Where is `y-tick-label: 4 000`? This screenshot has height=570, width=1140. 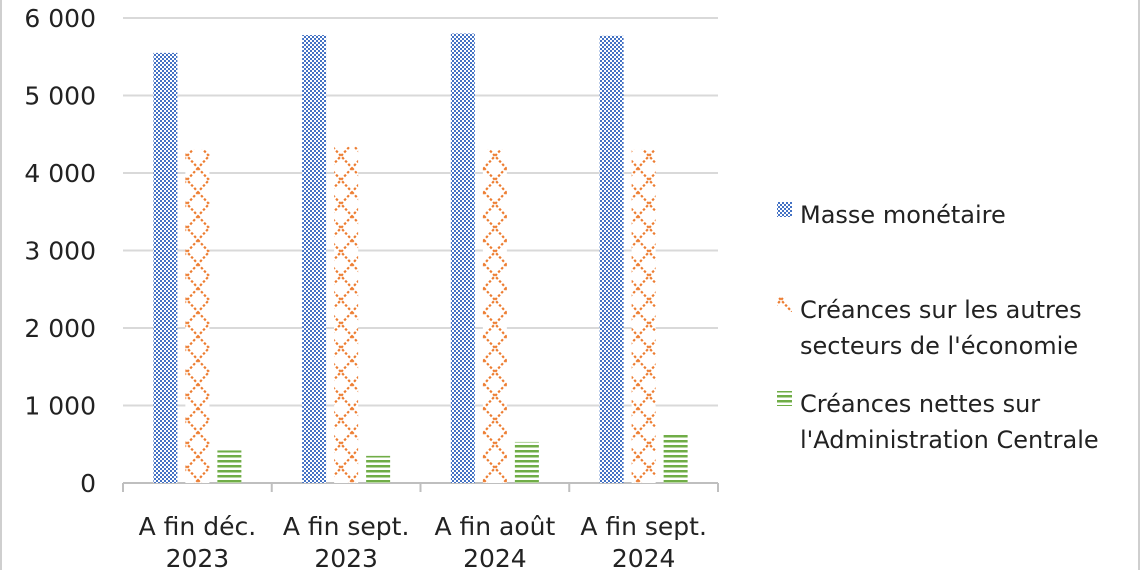 y-tick-label: 4 000 is located at coordinates (60, 173).